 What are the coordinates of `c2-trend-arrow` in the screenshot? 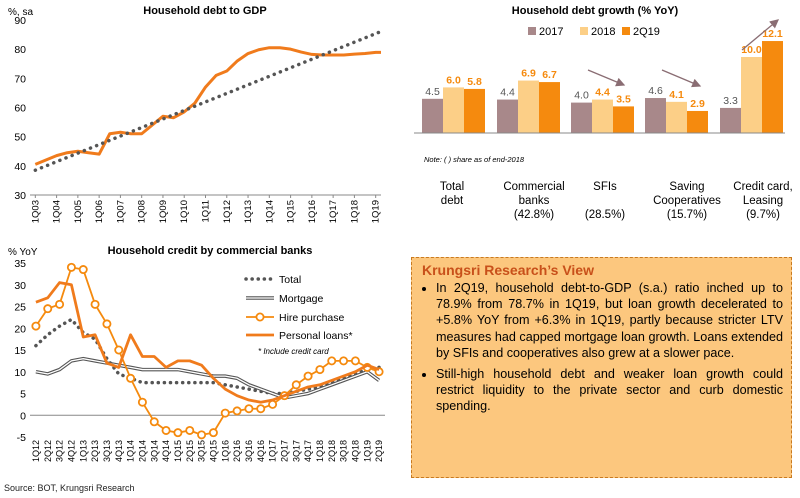 It's located at (681, 78).